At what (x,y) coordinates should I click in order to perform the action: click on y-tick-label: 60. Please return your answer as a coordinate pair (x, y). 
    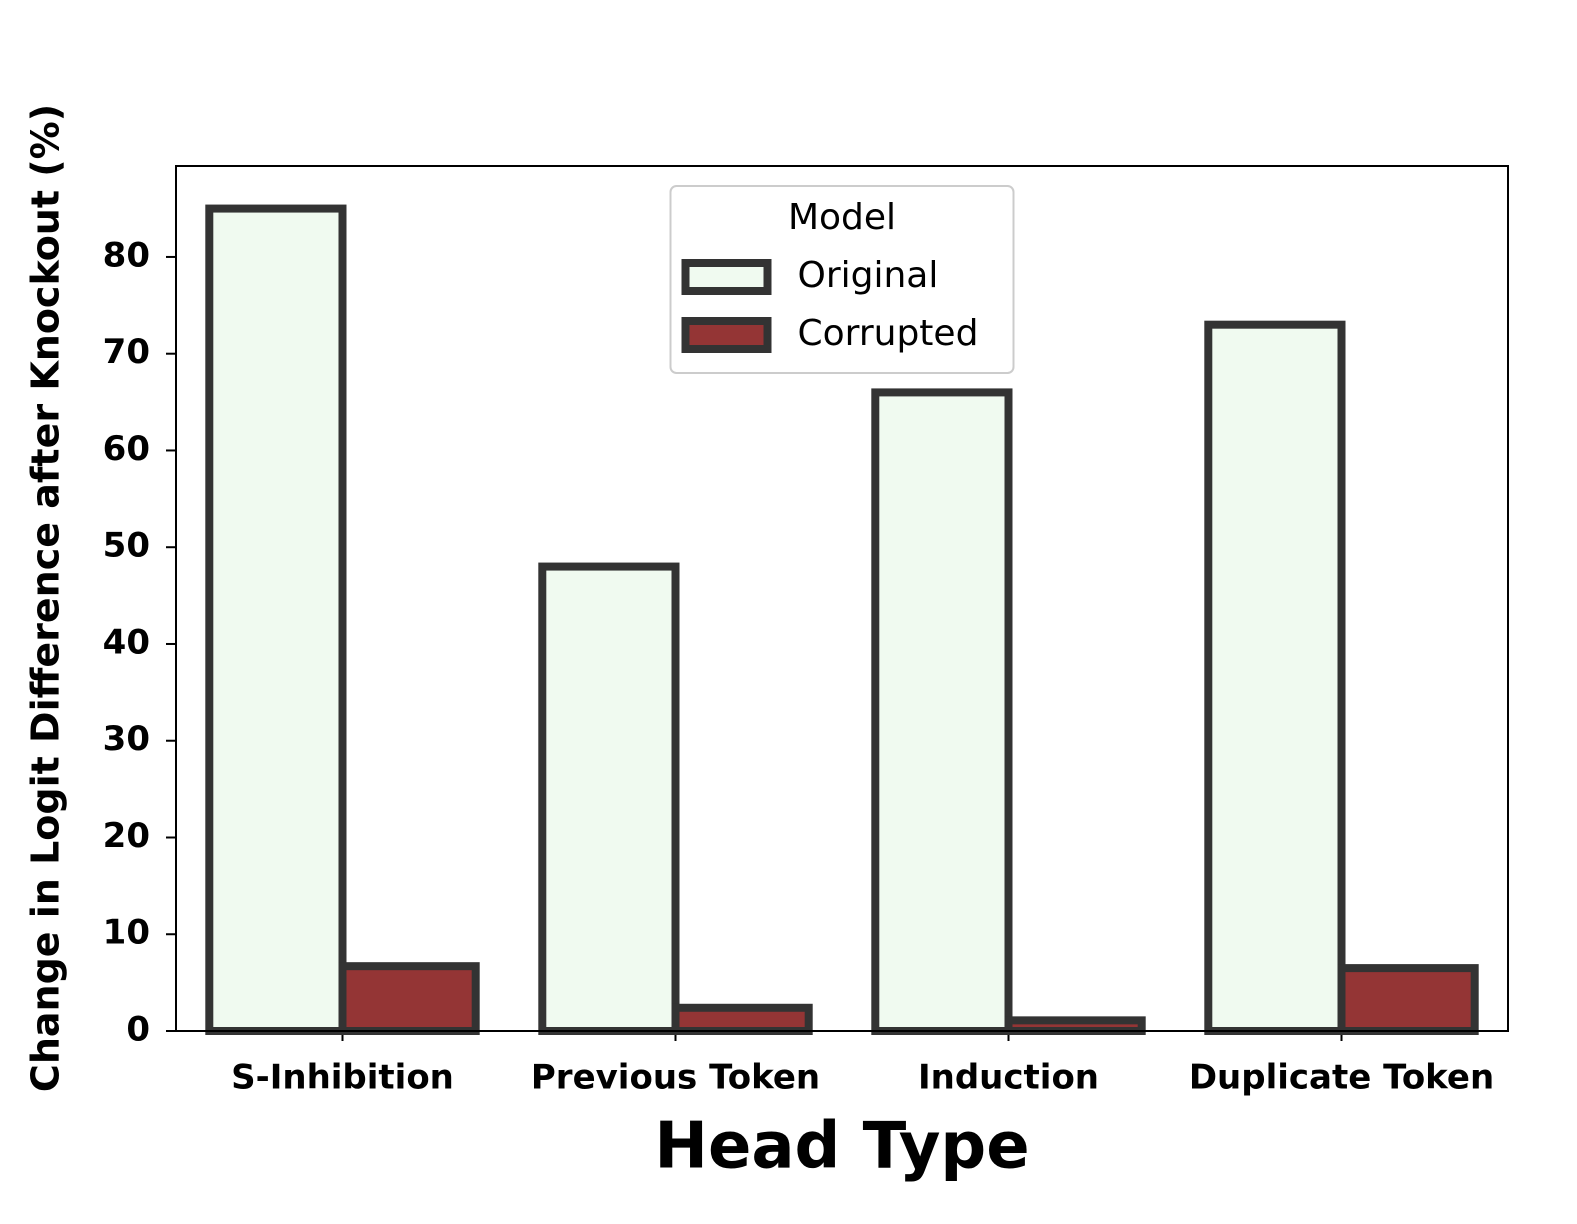
    Looking at the image, I should click on (126, 449).